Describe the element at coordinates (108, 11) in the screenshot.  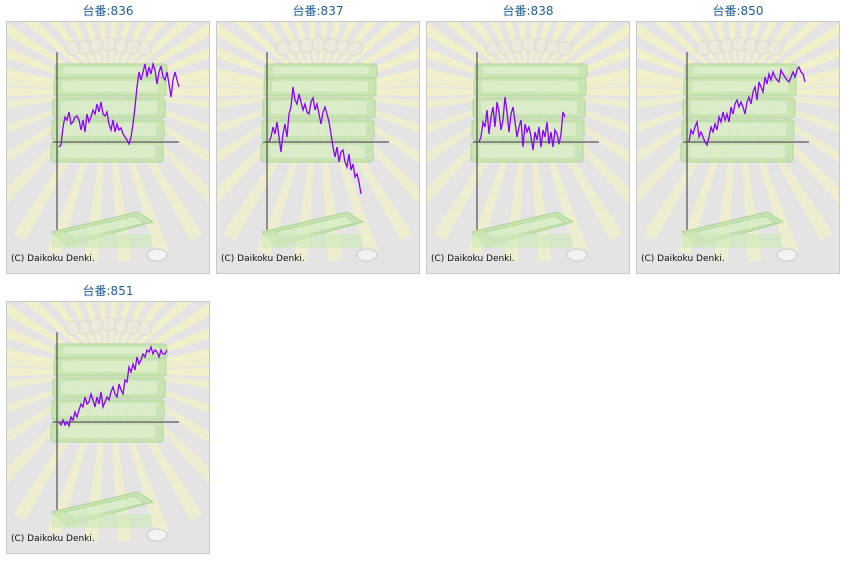
I see `chart-title: 台番:836` at that location.